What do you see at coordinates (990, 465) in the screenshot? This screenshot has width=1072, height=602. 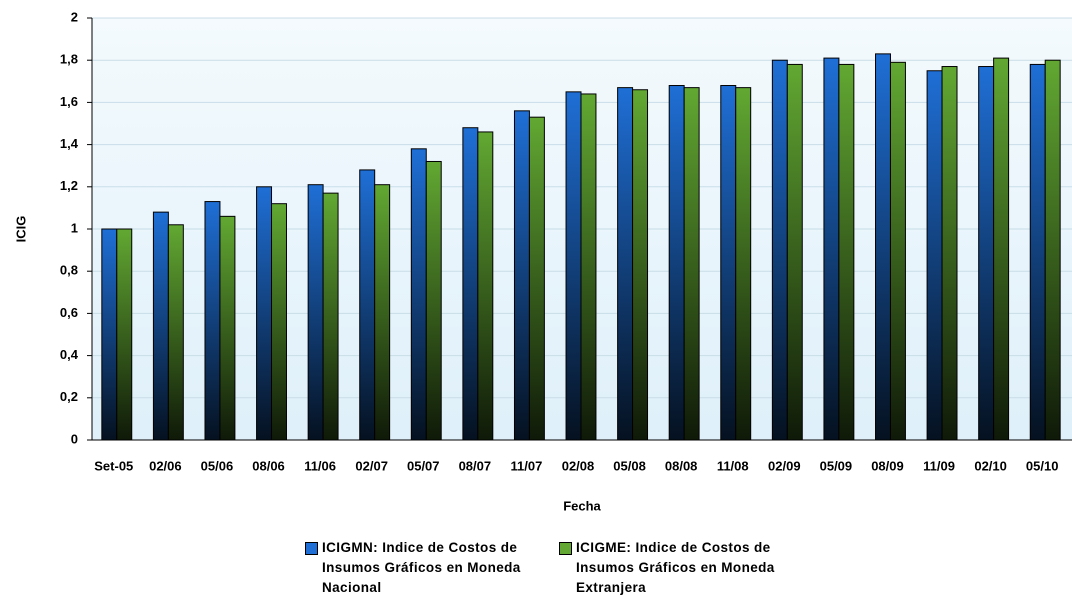 I see `x-tick-label: 02/10` at bounding box center [990, 465].